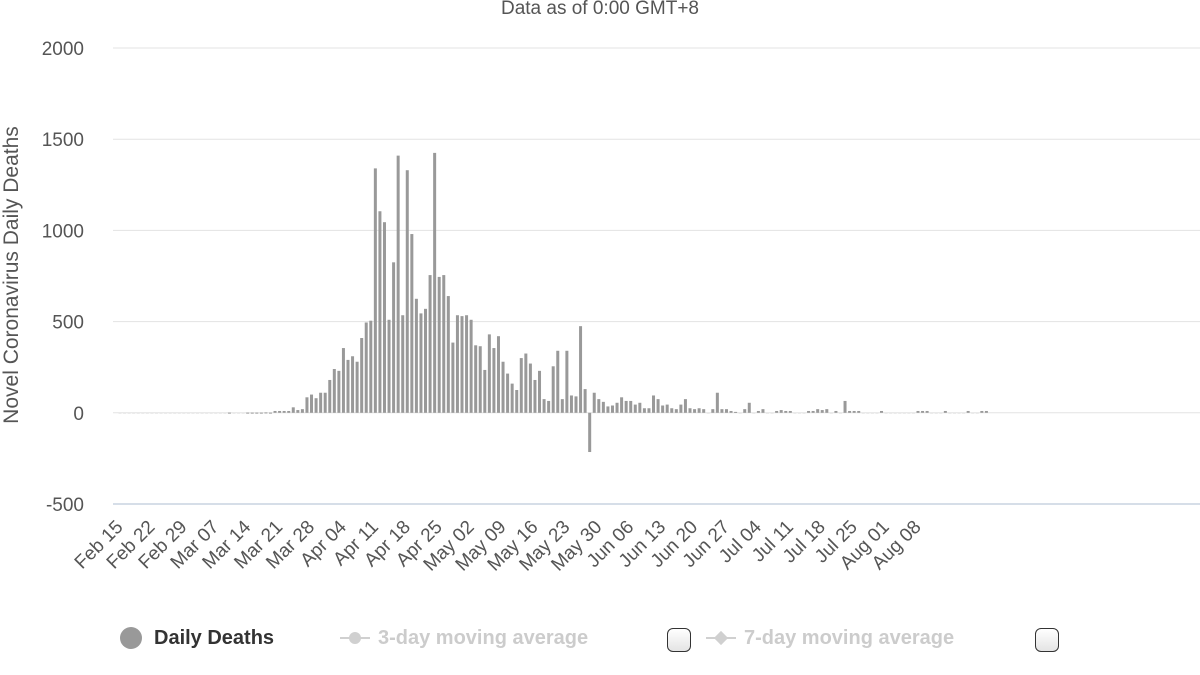  What do you see at coordinates (1047, 640) in the screenshot?
I see `toggle-7-day-checkbox` at bounding box center [1047, 640].